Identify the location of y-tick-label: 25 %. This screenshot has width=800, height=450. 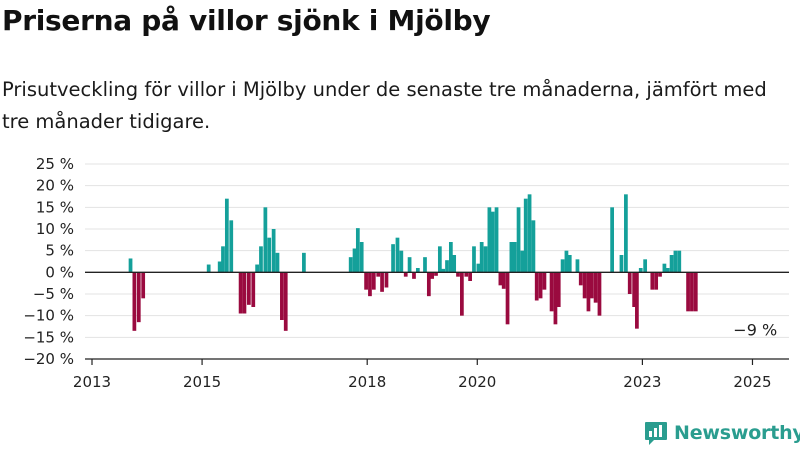
(55, 164).